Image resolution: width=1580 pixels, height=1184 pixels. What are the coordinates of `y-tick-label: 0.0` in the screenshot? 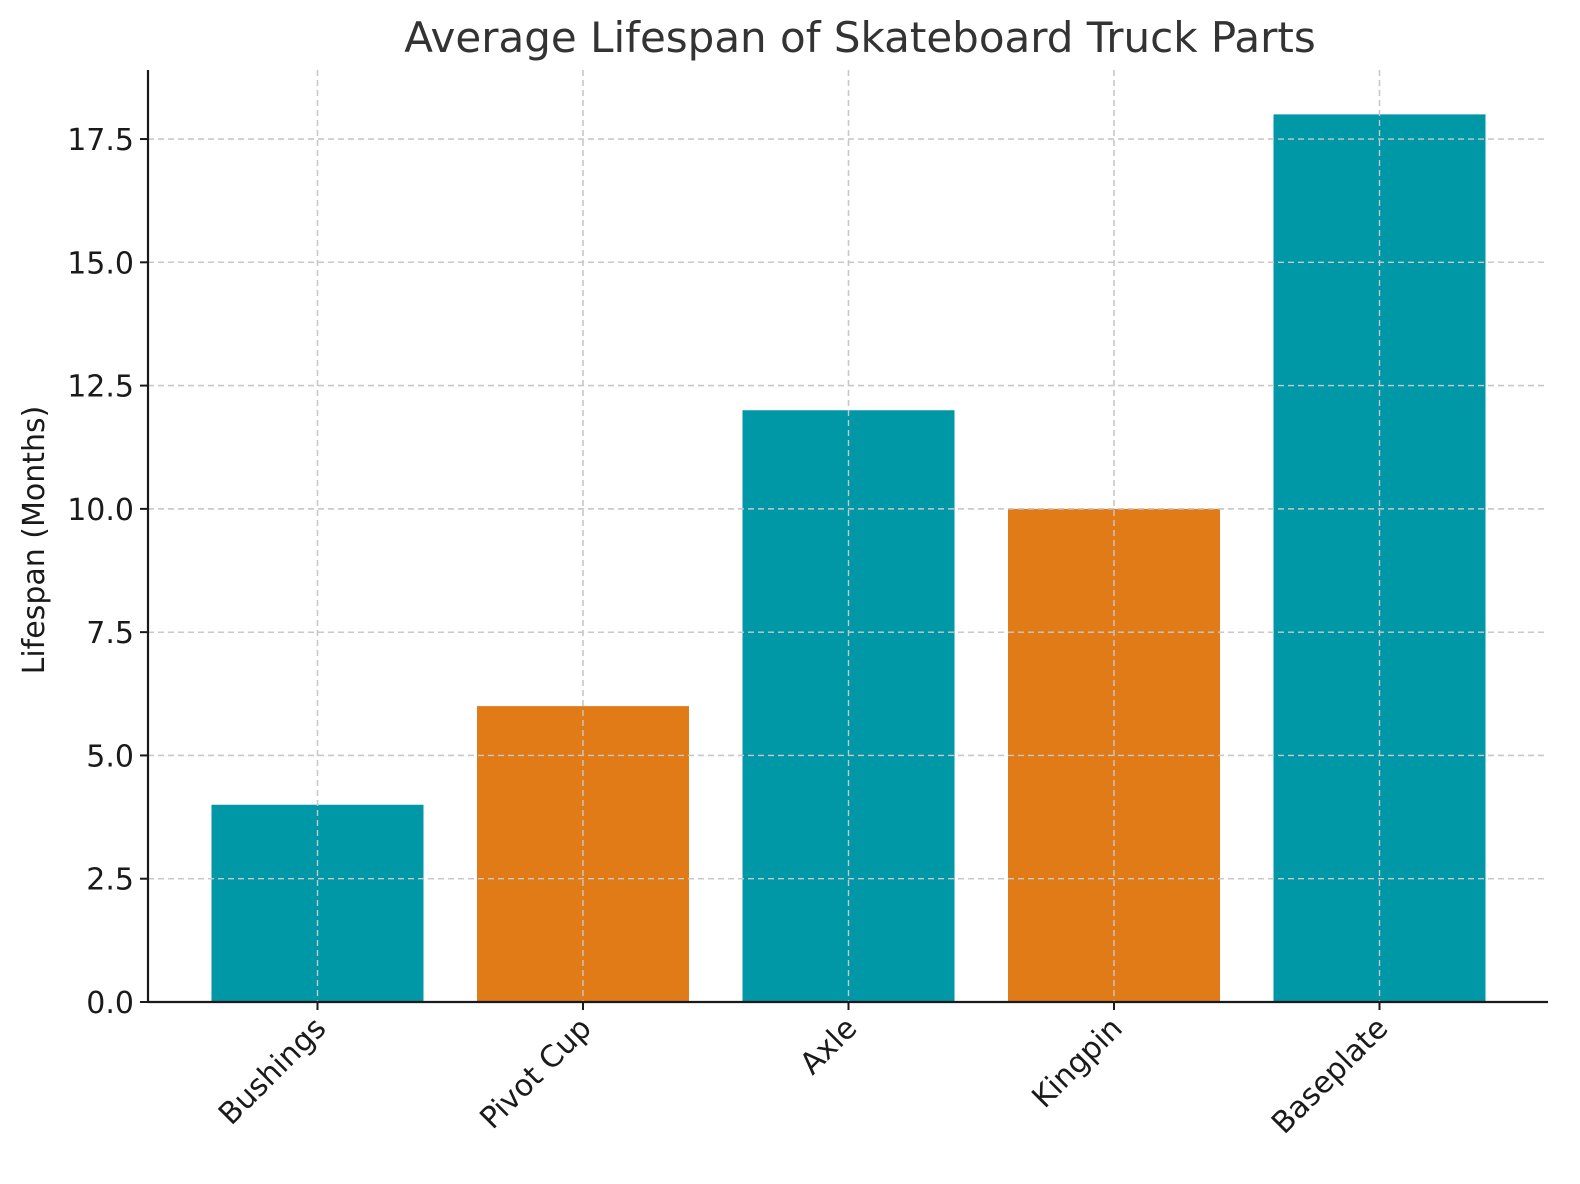 It's located at (110, 1003).